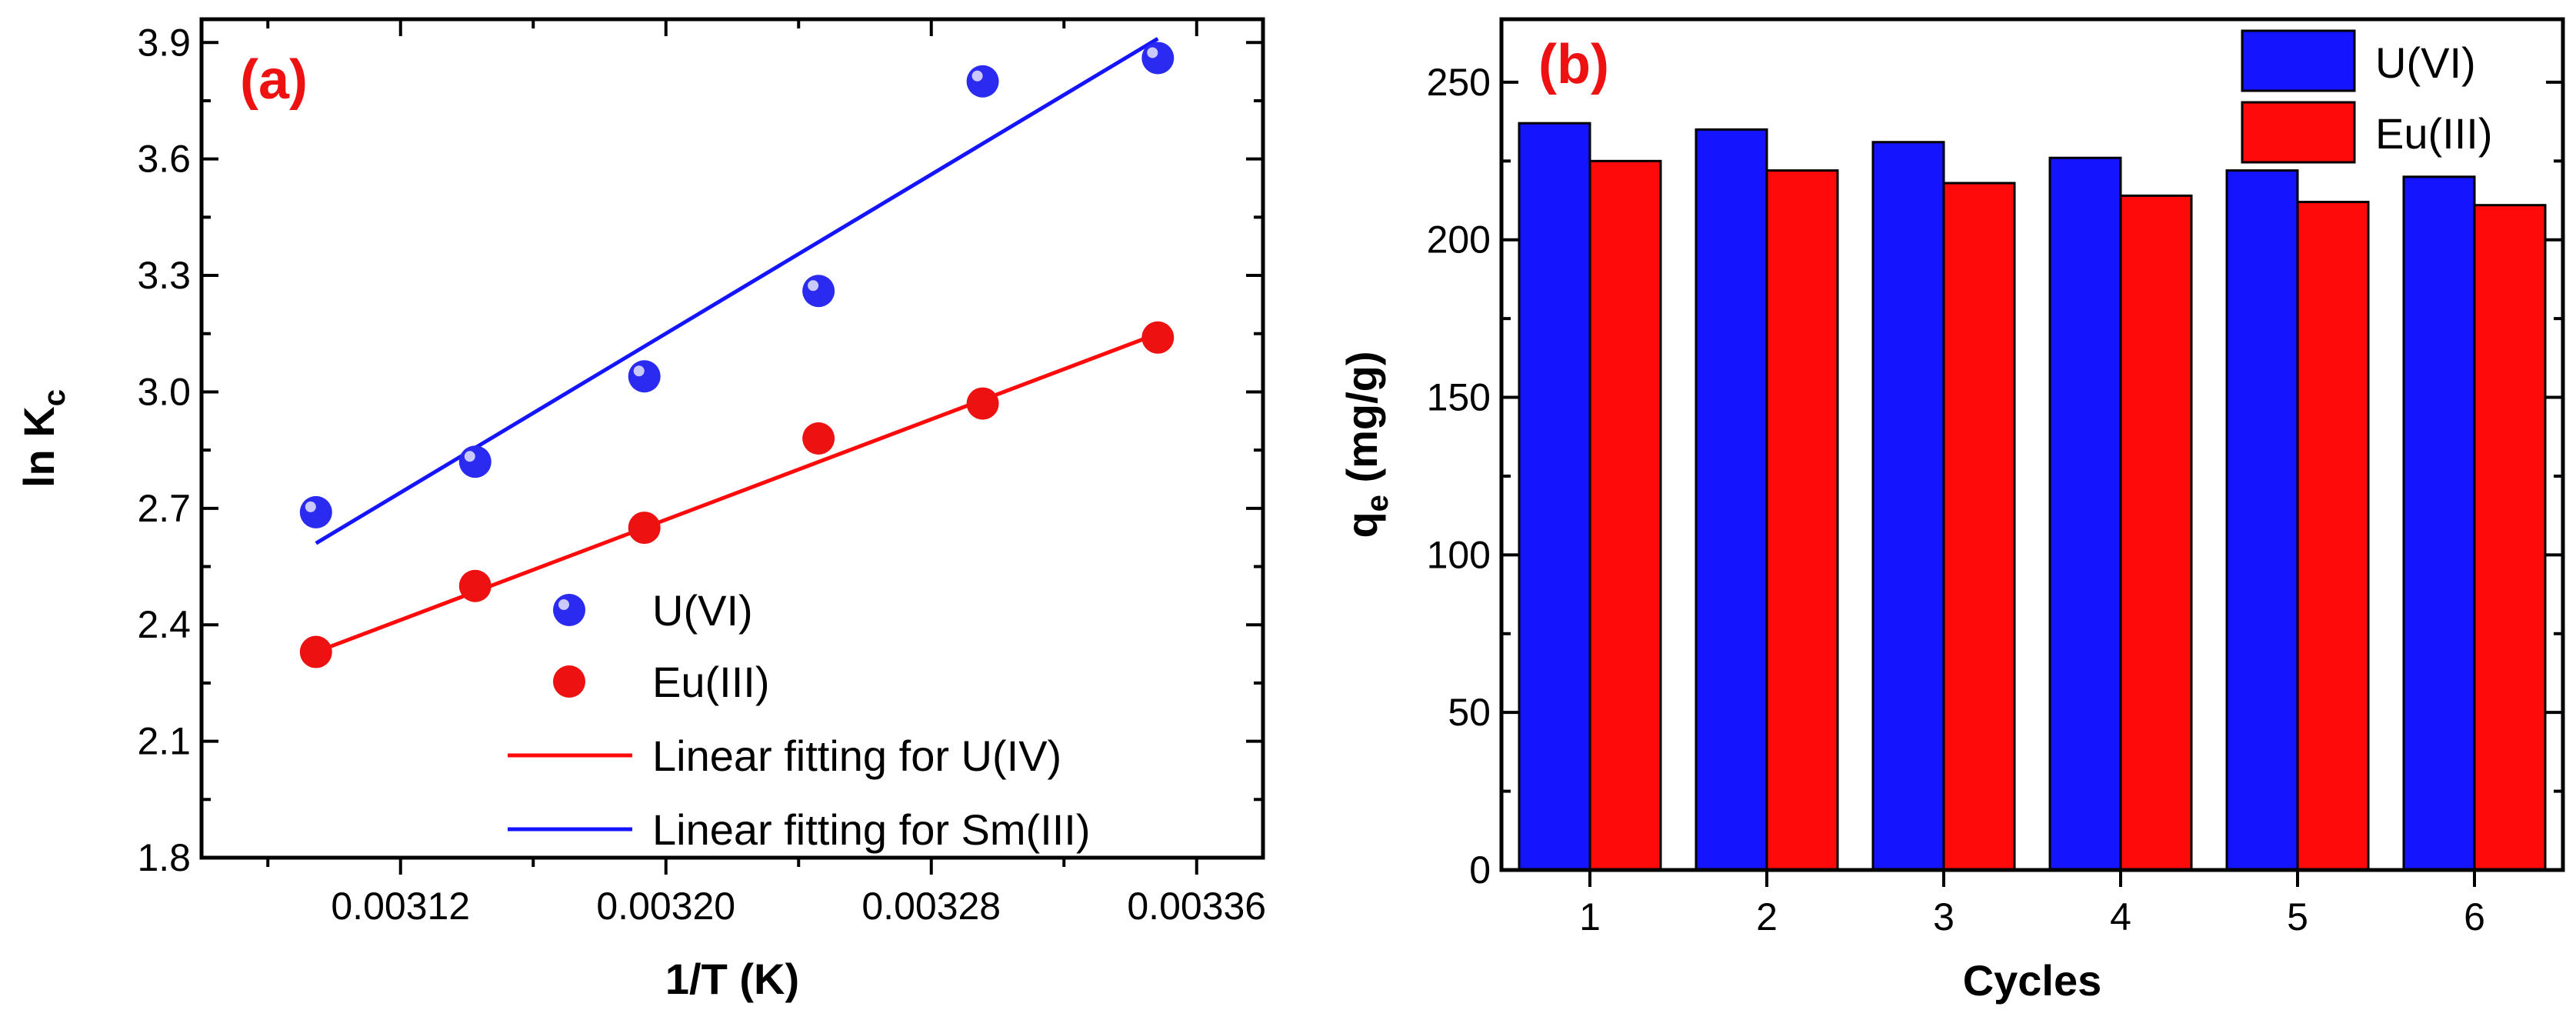  Describe the element at coordinates (2120, 917) in the screenshot. I see `b-xtick-label: 4` at that location.